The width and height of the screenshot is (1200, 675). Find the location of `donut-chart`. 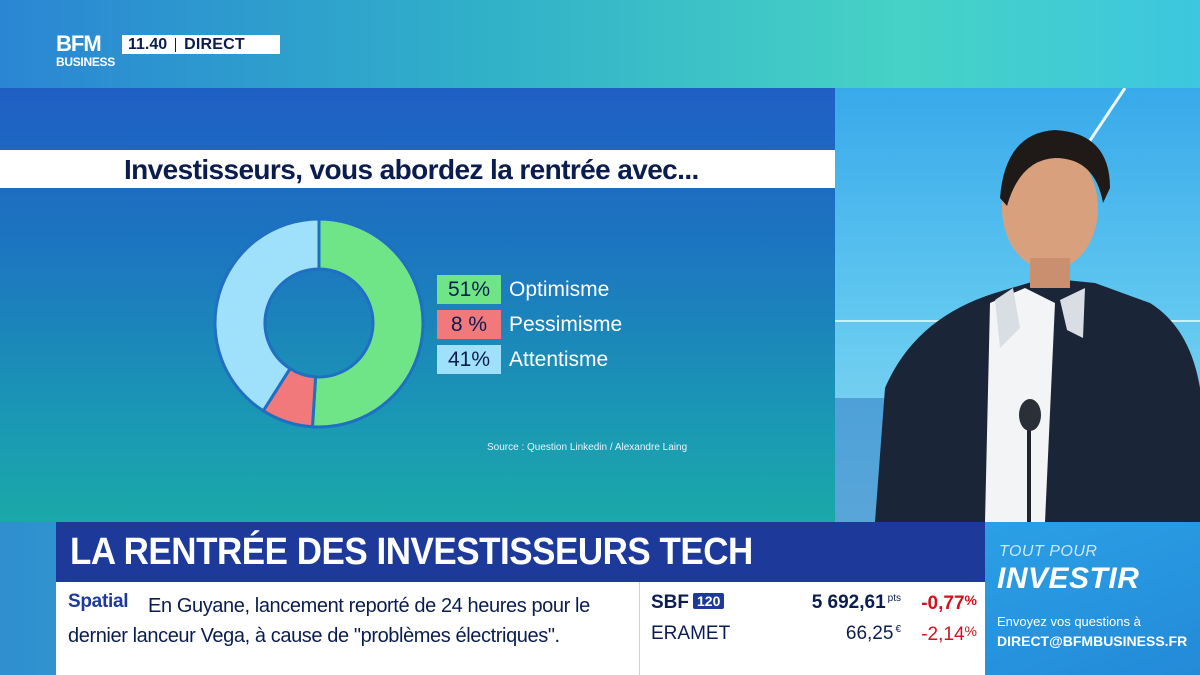

donut-chart is located at coordinates (319, 323).